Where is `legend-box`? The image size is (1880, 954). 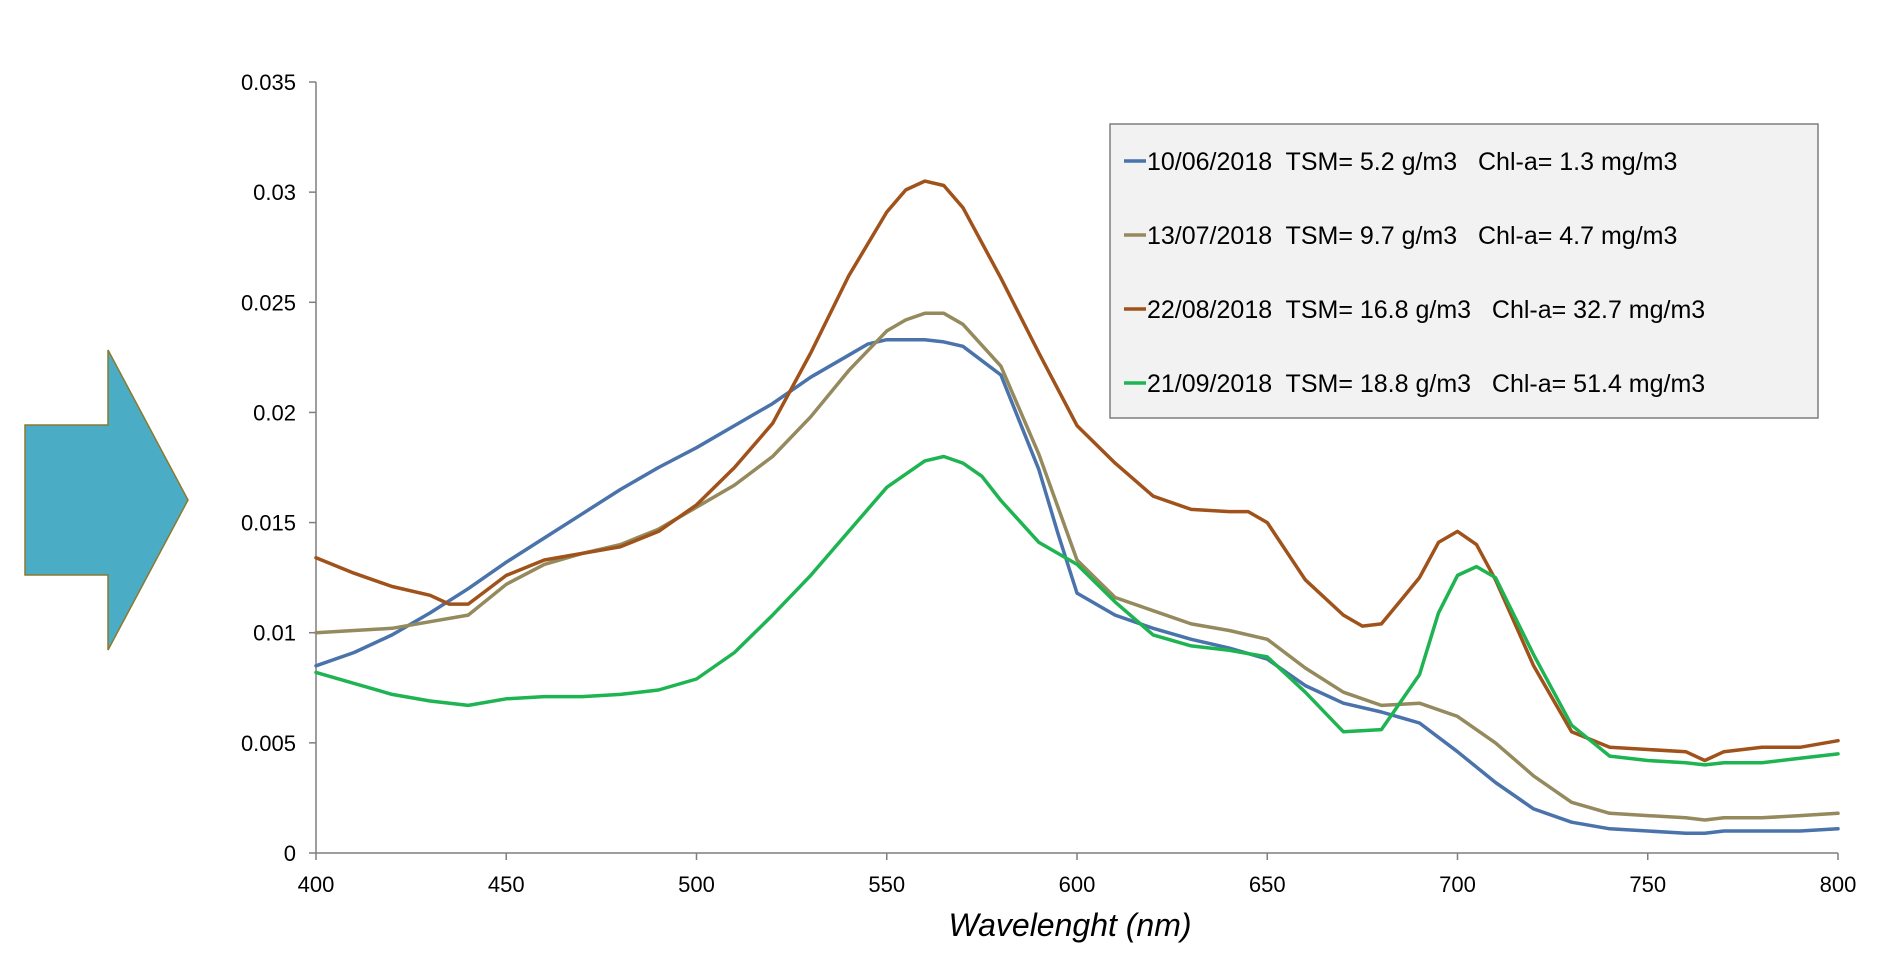
legend-box is located at coordinates (1464, 271).